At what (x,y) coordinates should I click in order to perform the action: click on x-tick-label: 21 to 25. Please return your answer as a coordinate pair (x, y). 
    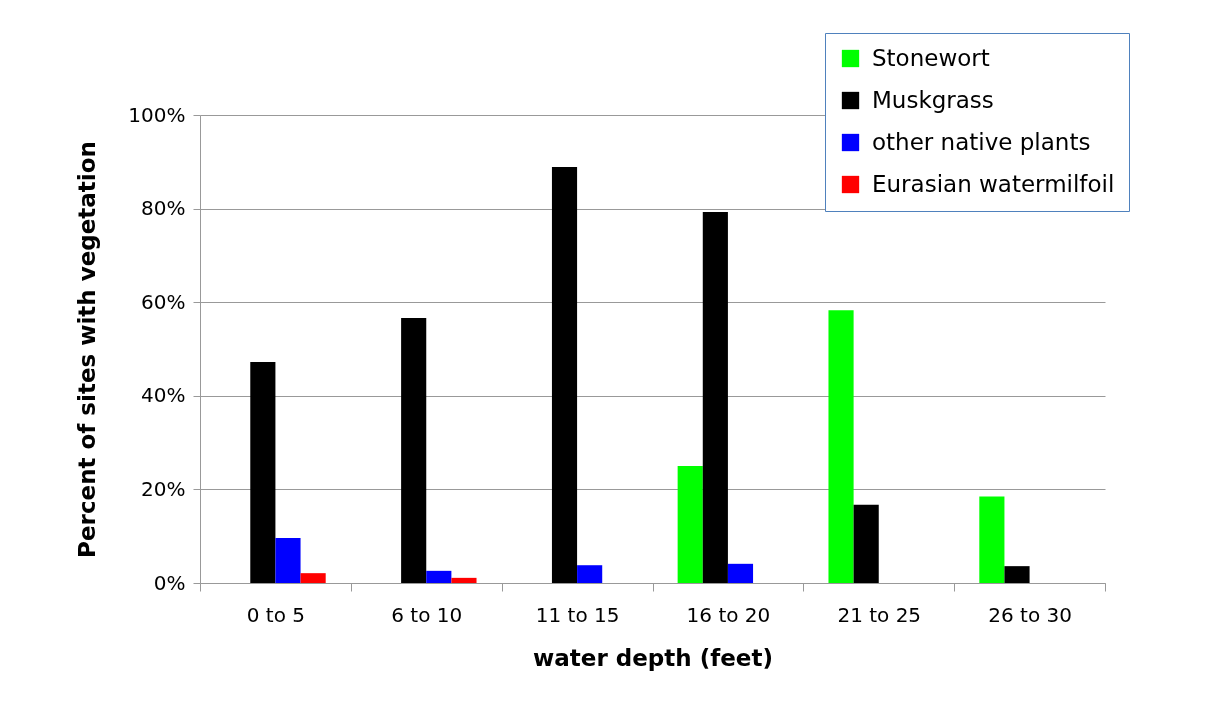
    Looking at the image, I should click on (879, 614).